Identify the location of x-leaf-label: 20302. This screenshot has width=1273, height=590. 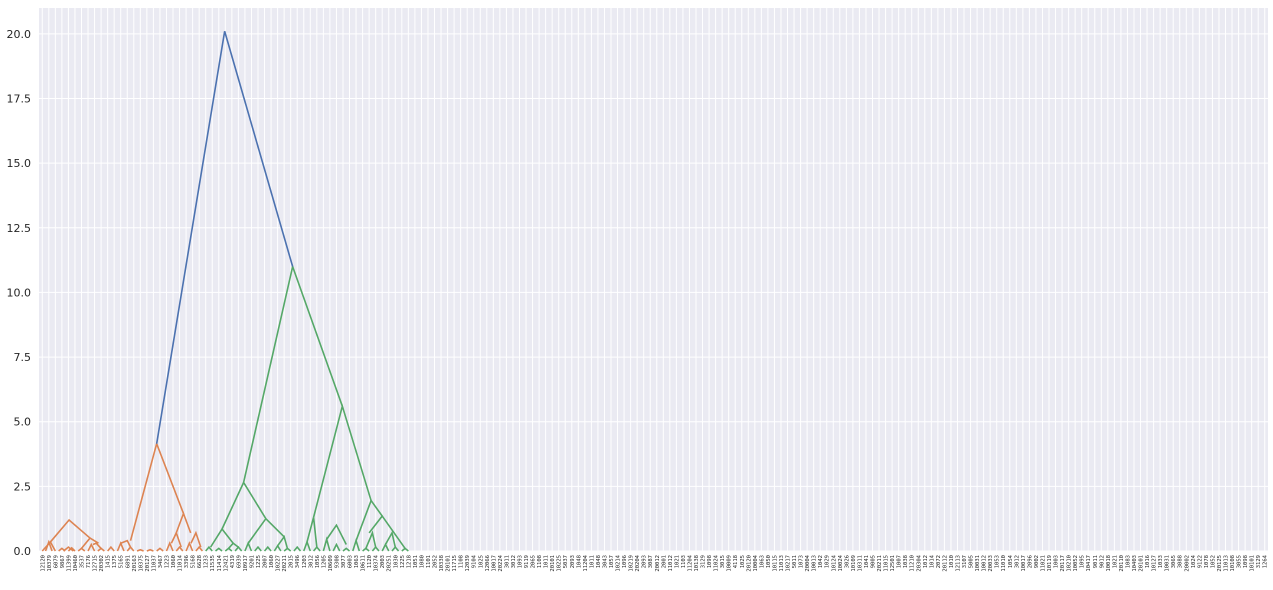
(102, 563).